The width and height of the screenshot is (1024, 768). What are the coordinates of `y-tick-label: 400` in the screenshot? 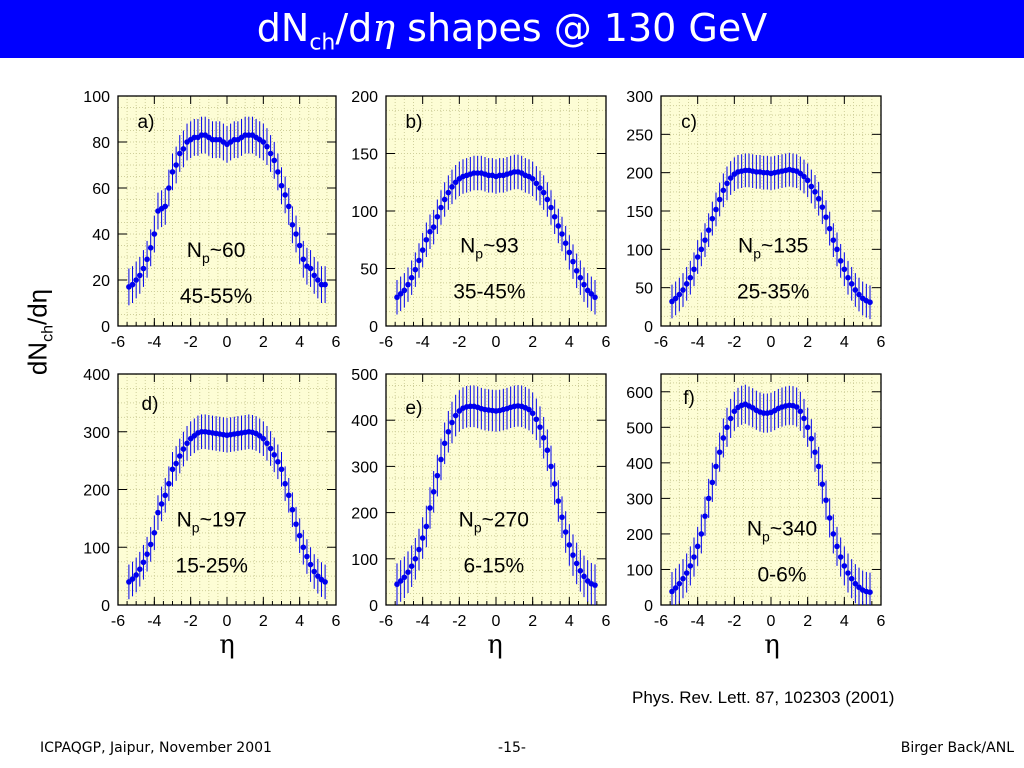 It's located at (364, 421).